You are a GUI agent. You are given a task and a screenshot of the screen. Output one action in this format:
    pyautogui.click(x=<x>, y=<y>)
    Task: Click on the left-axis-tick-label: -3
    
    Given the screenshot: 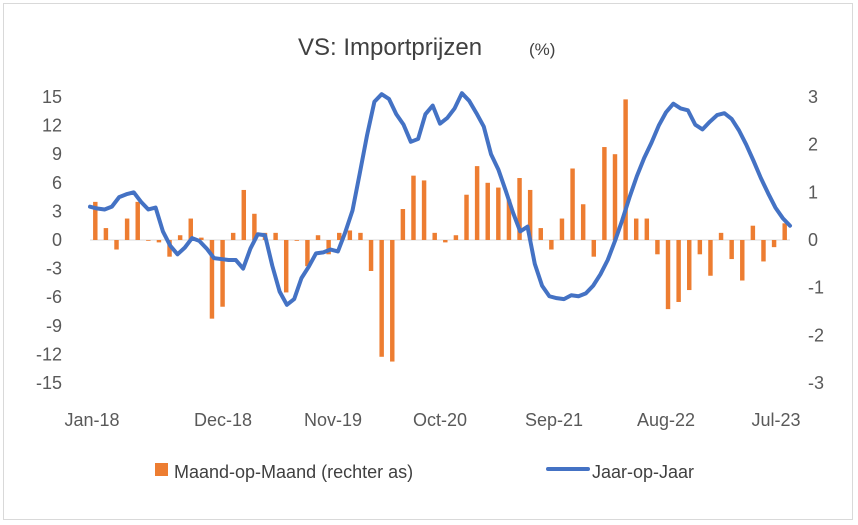 What is the action you would take?
    pyautogui.click(x=54, y=269)
    